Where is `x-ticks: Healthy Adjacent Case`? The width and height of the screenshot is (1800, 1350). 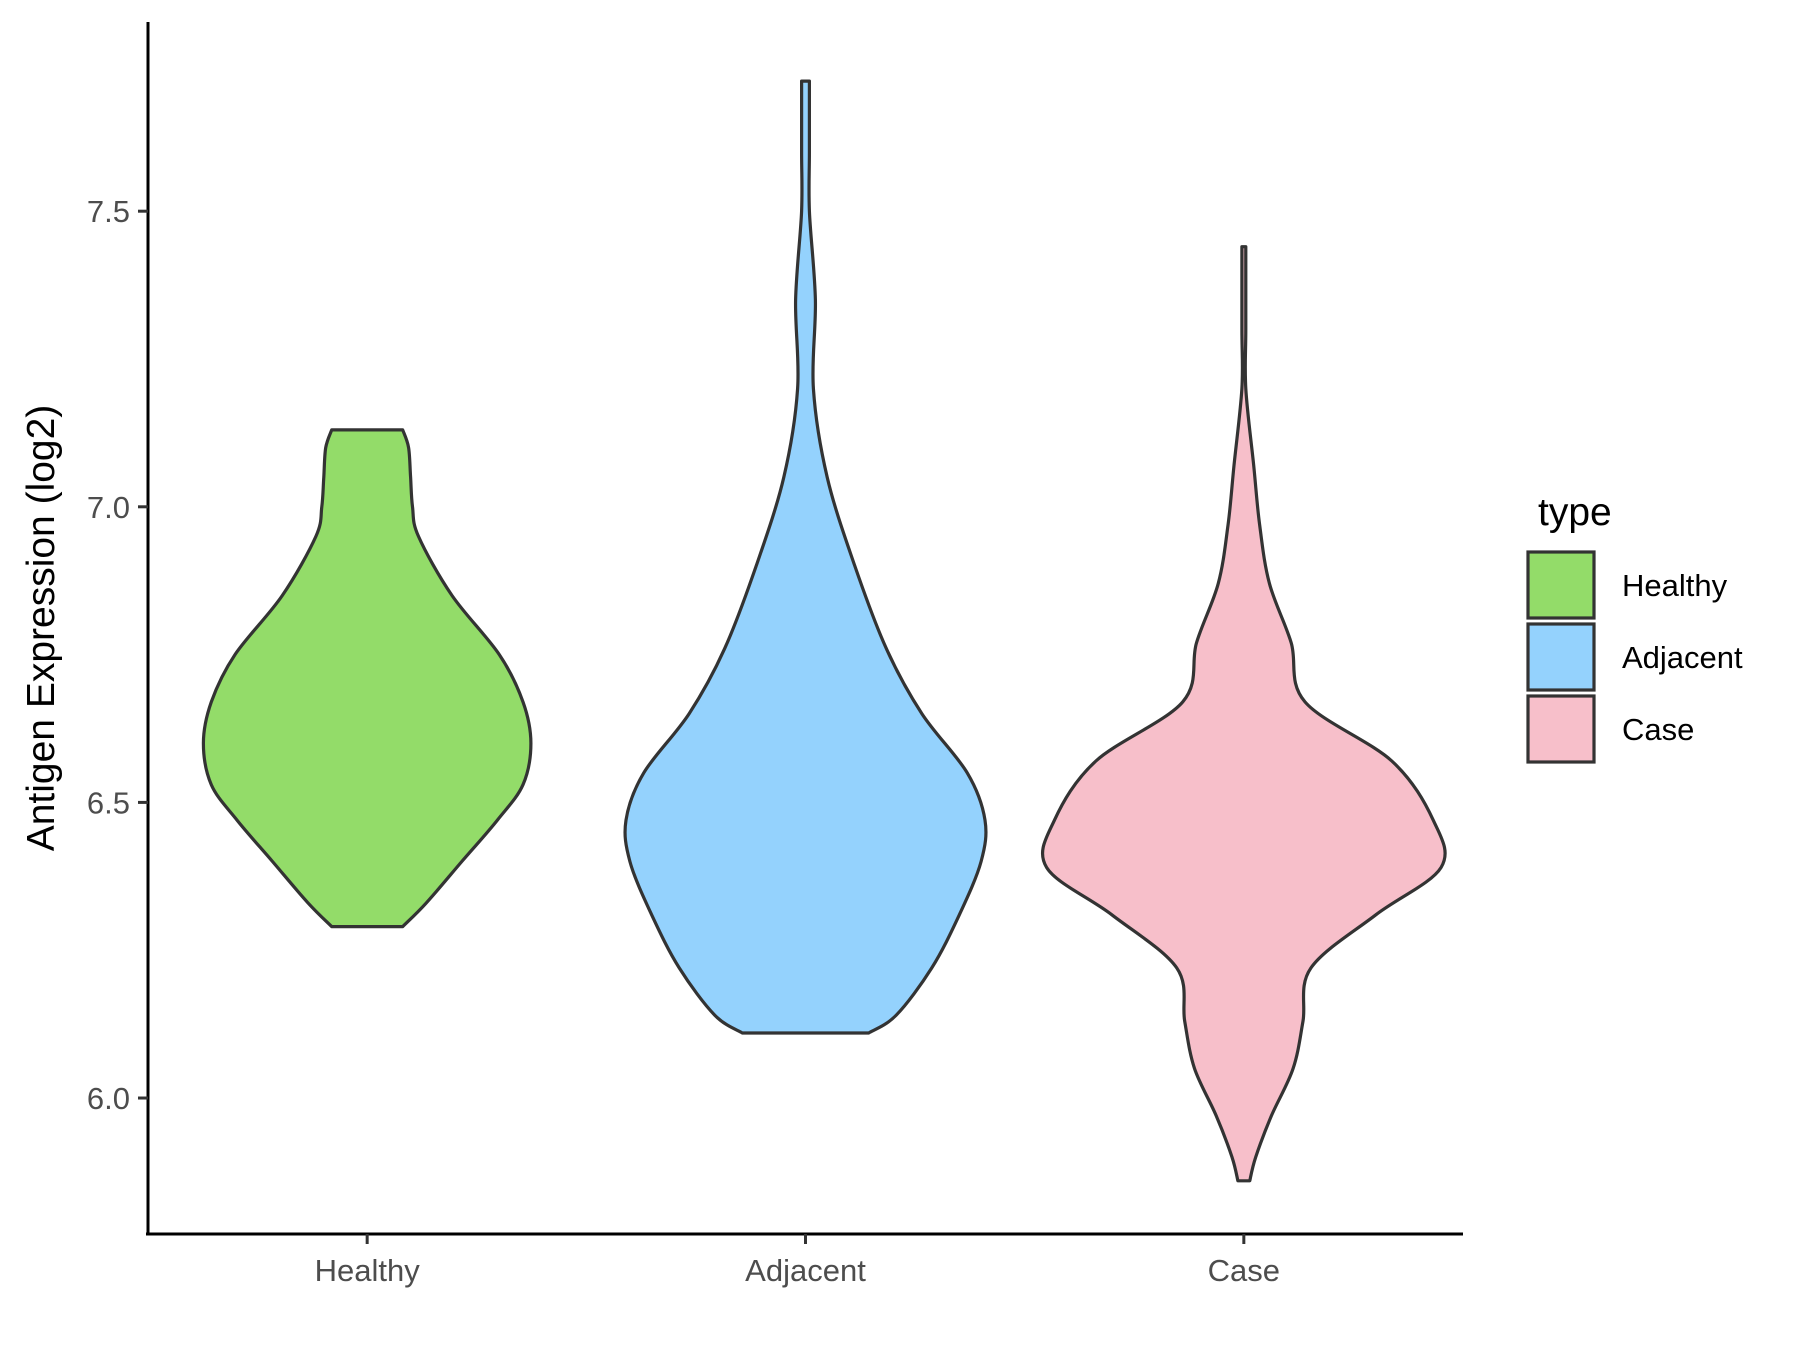 x-ticks: Healthy Adjacent Case is located at coordinates (797, 1261).